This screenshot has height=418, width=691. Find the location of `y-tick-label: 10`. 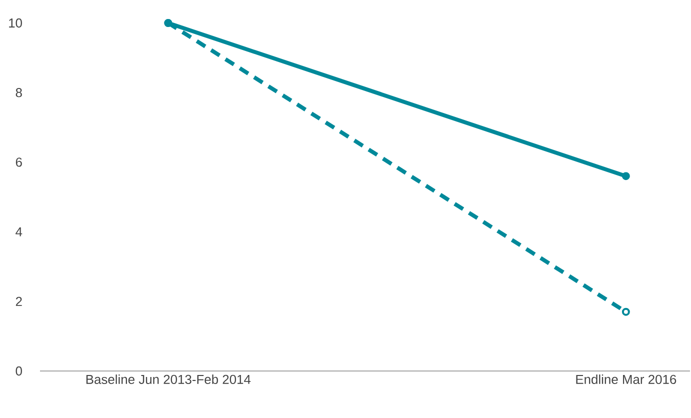

y-tick-label: 10 is located at coordinates (15, 23).